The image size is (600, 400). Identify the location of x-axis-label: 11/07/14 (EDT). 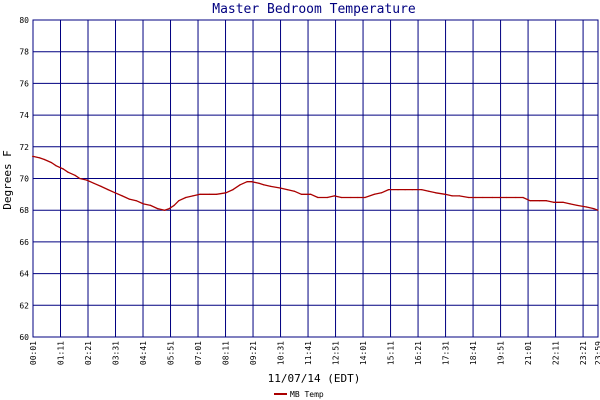
(314, 378).